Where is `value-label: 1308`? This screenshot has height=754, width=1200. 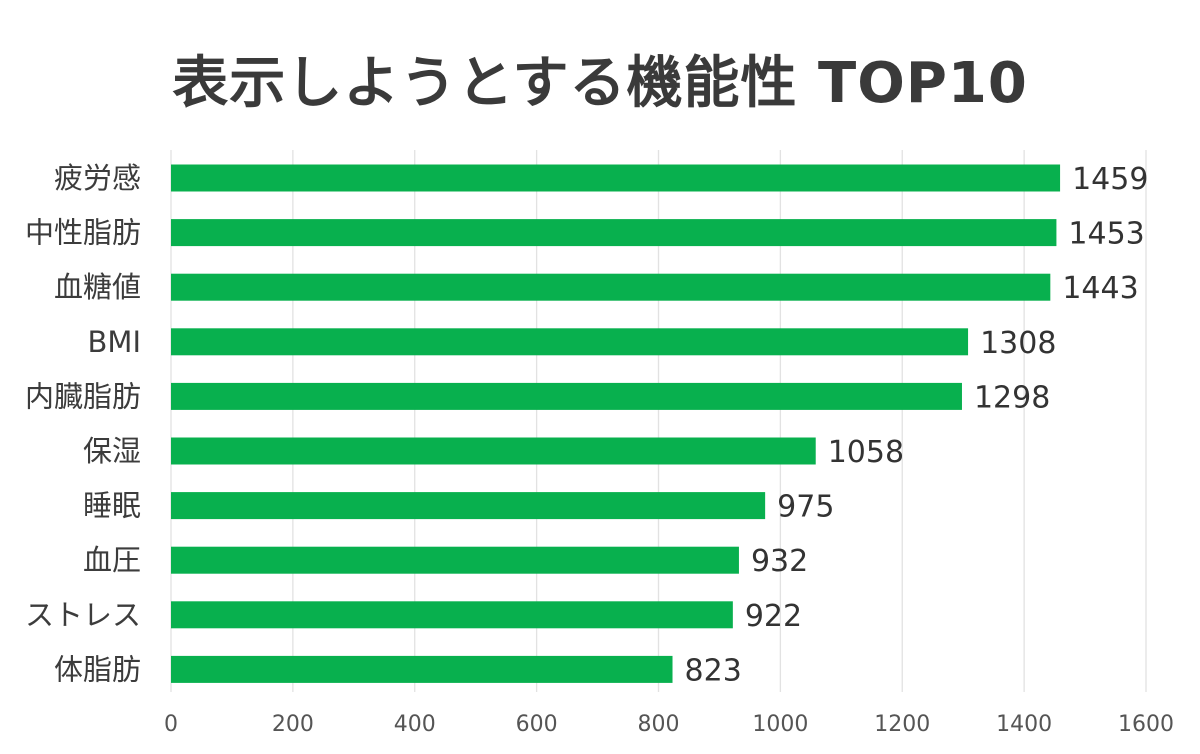
value-label: 1308 is located at coordinates (1018, 343).